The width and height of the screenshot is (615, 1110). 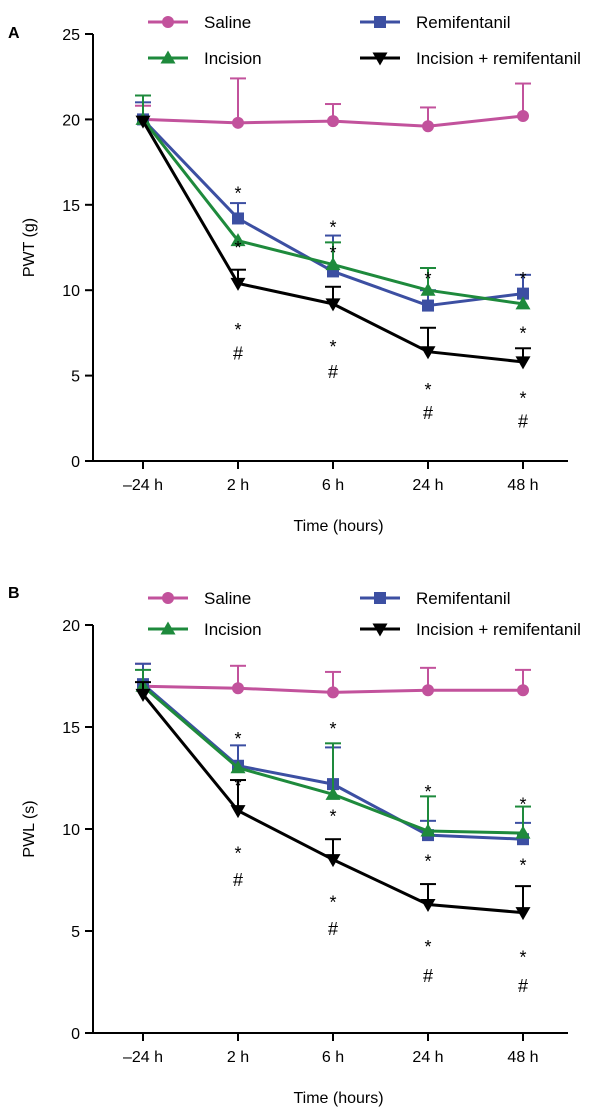 I want to click on y-axis-title: PWL (s), so click(x=29, y=828).